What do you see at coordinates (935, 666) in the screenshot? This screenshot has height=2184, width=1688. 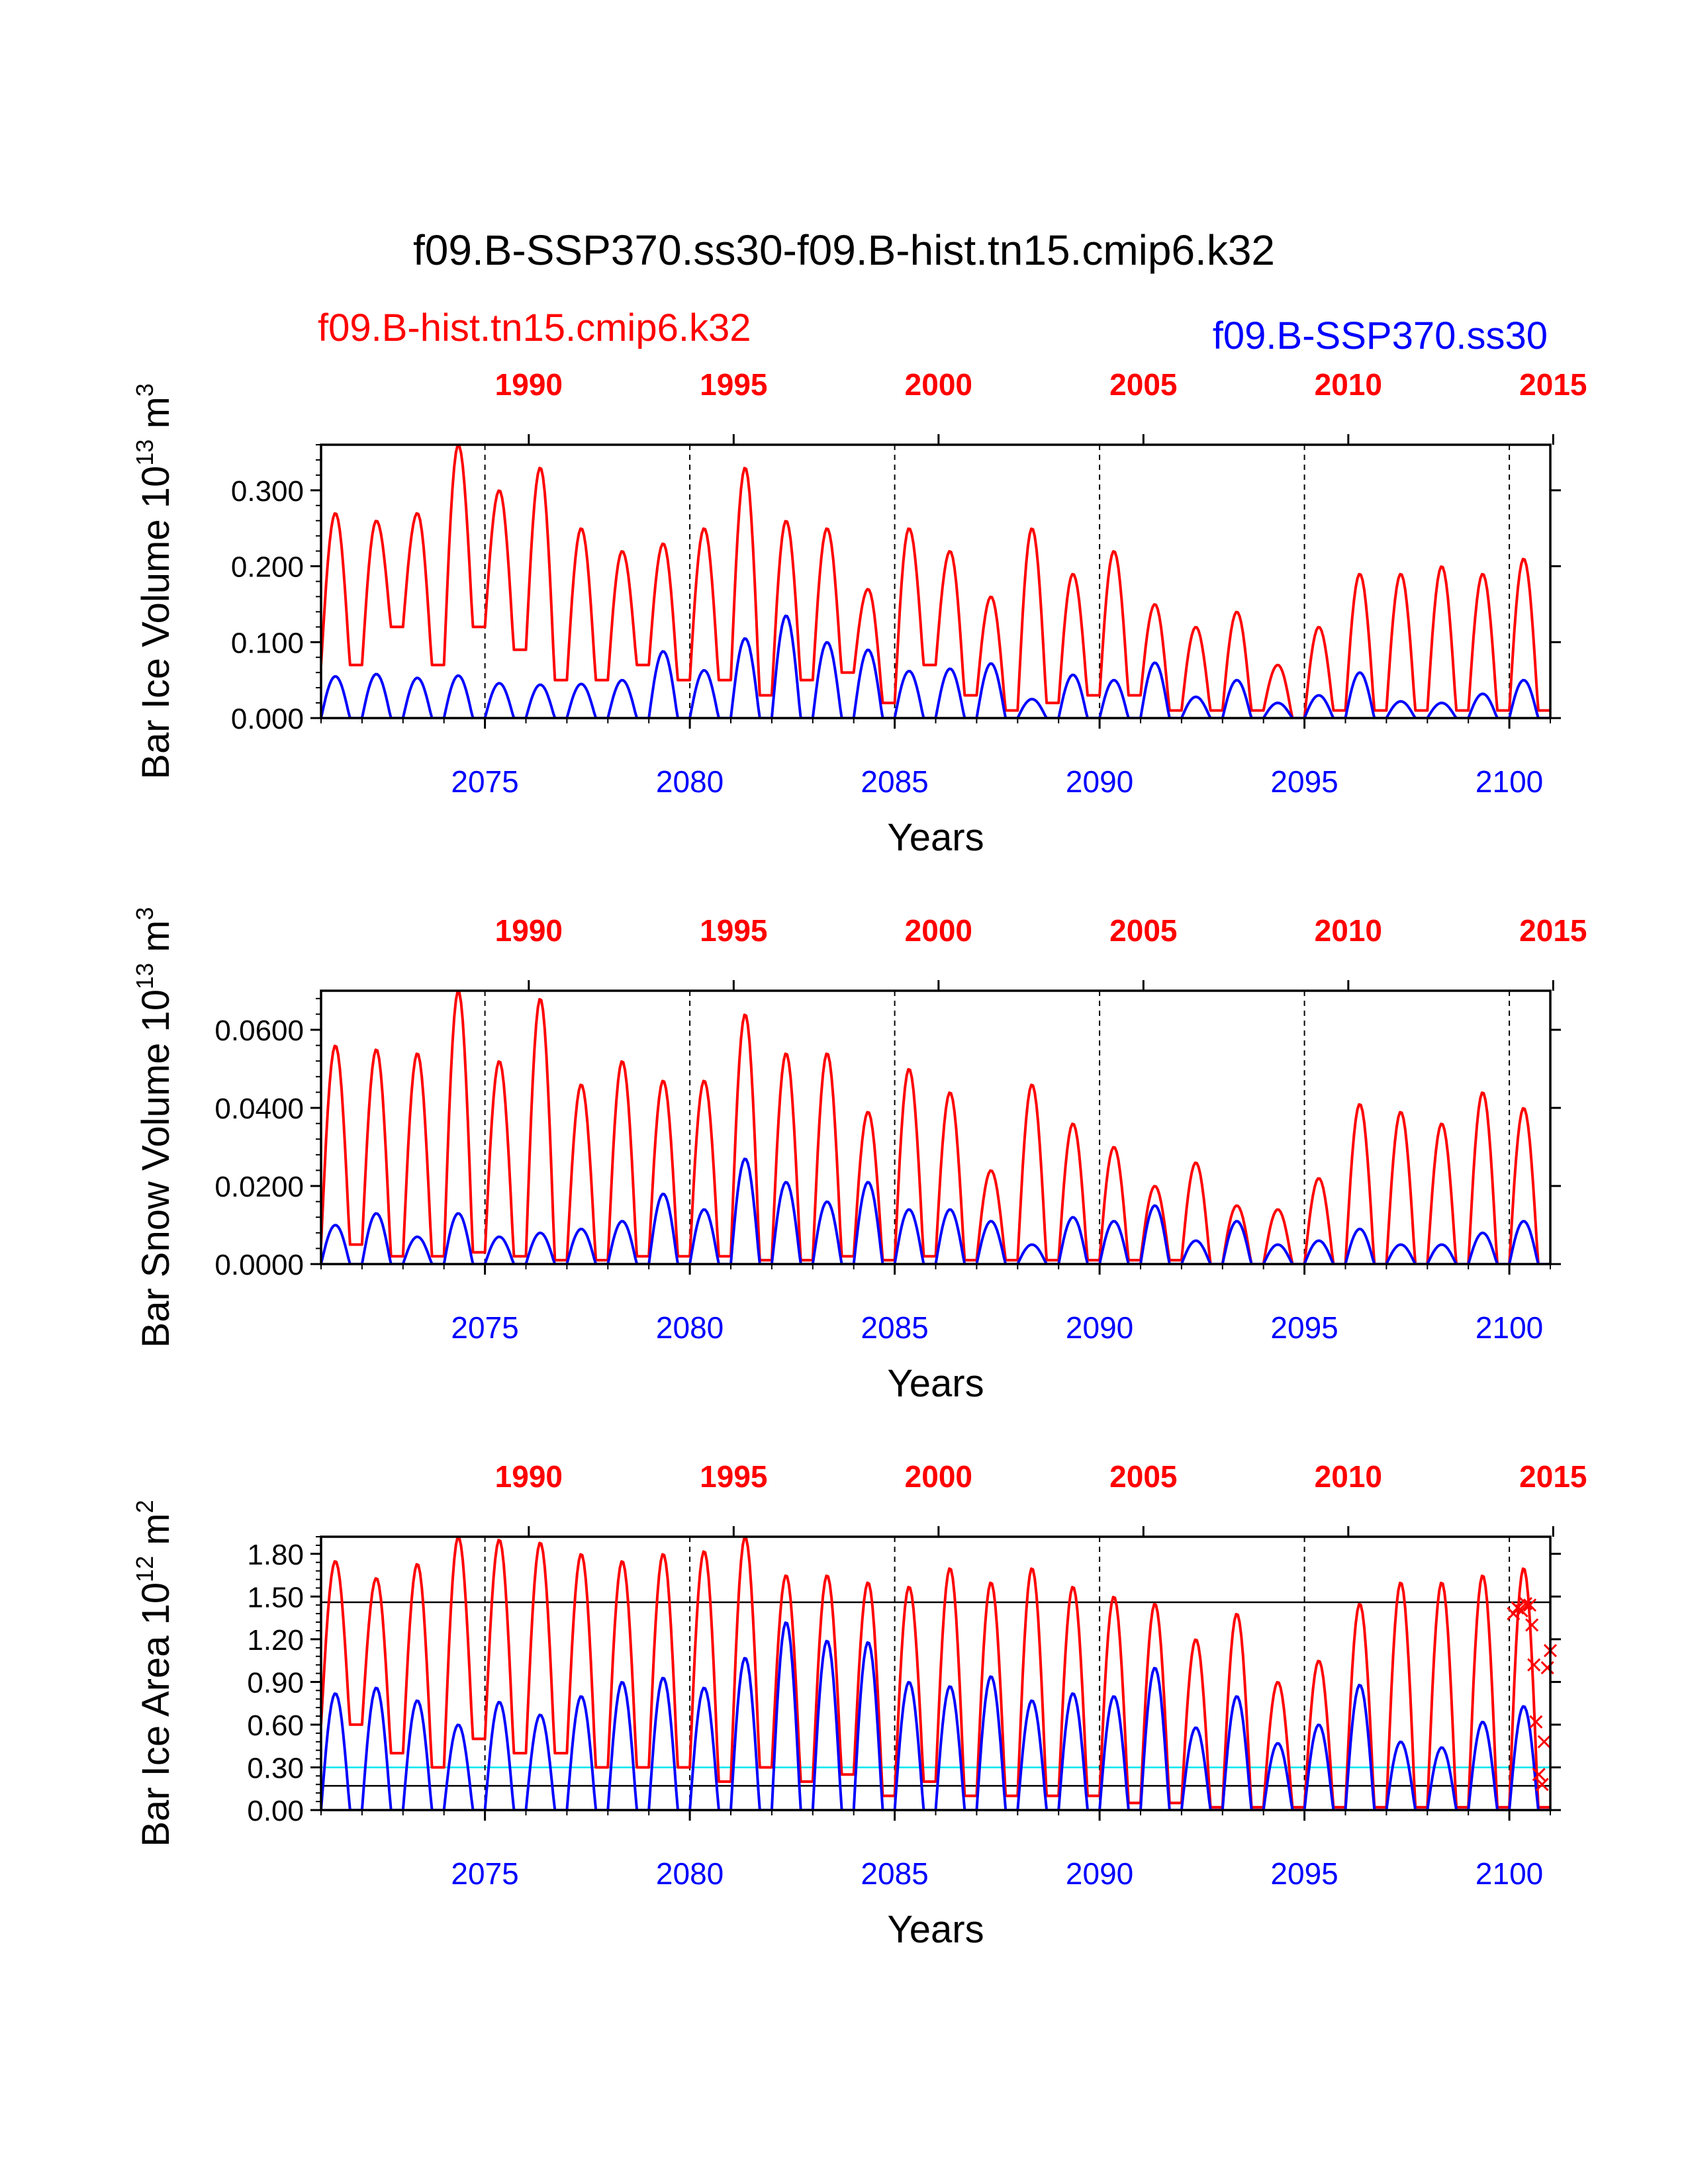 I see `series-line-blue` at bounding box center [935, 666].